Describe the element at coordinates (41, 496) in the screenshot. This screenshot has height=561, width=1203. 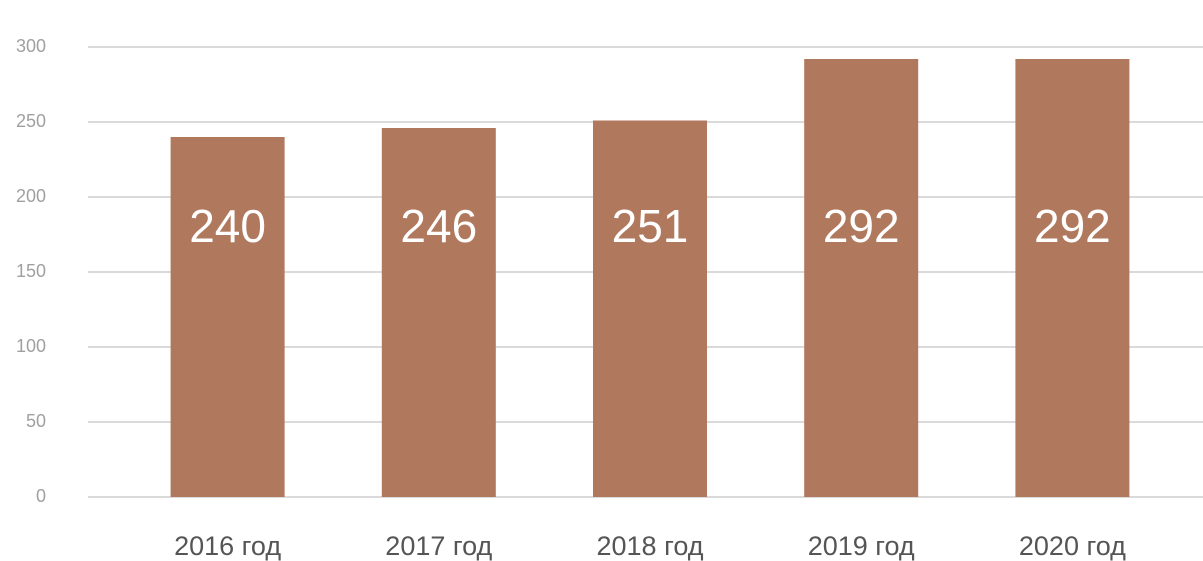
I see `y-tick-label: 0` at that location.